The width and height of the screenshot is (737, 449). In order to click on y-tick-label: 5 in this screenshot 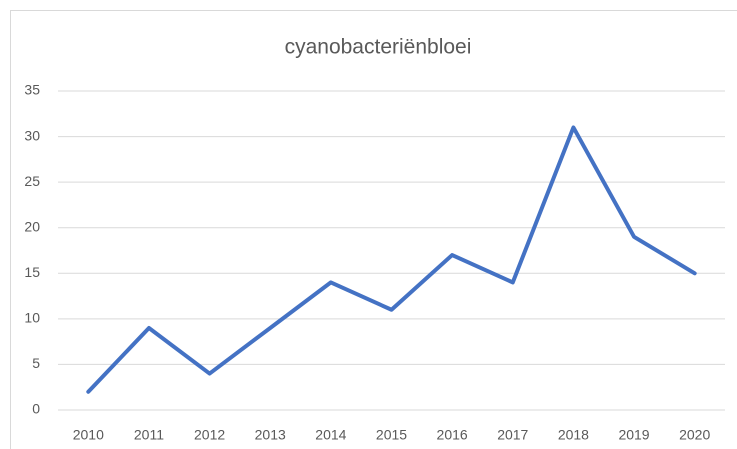, I will do `click(36, 363)`.